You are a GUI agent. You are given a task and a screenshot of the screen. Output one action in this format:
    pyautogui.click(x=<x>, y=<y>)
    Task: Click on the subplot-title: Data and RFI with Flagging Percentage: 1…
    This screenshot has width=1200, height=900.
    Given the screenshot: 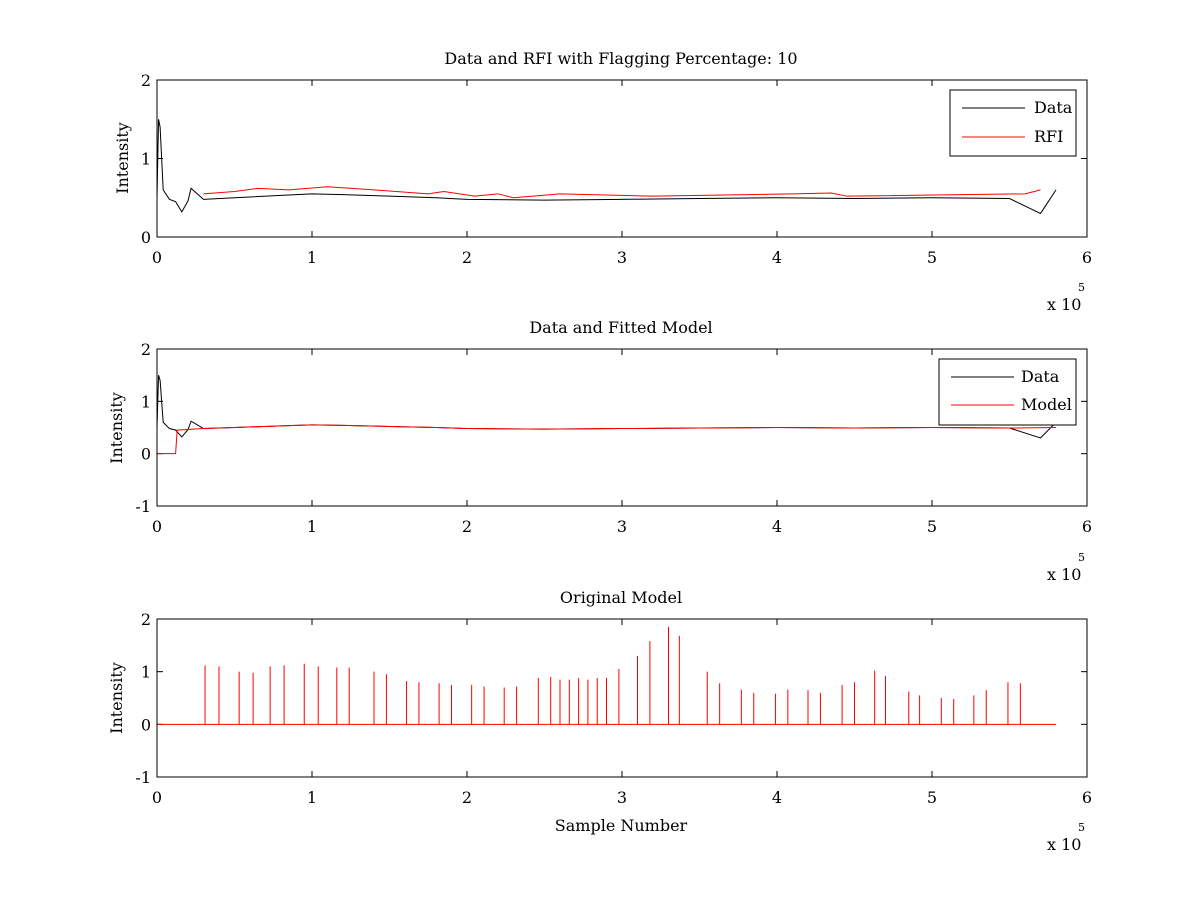 What is the action you would take?
    pyautogui.click(x=620, y=58)
    